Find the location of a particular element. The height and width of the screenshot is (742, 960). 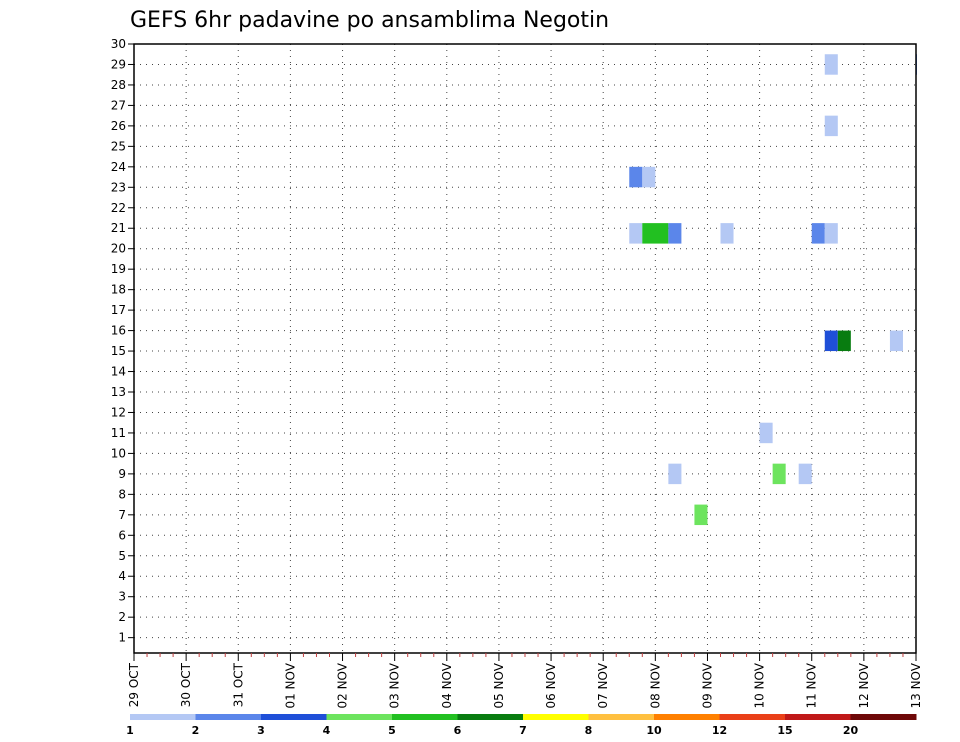

y-tick-label: 15 is located at coordinates (118, 351).